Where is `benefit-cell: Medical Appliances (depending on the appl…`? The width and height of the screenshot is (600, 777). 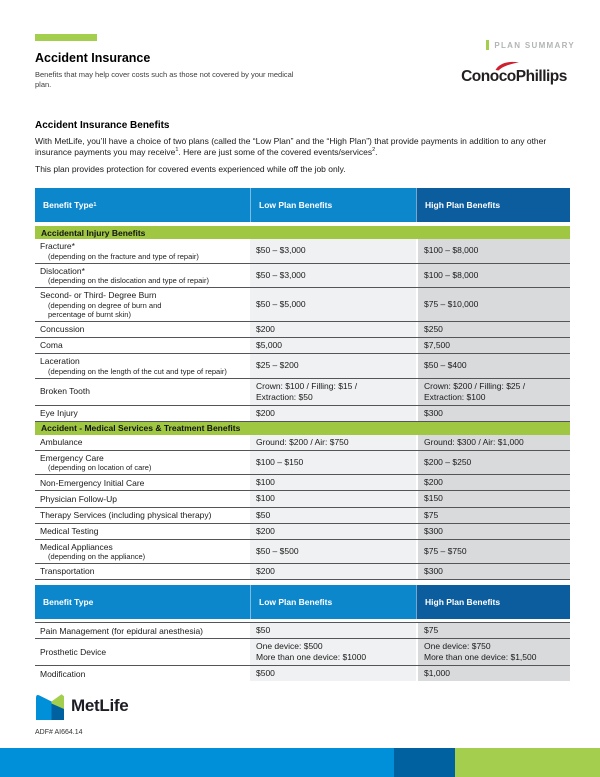 benefit-cell: Medical Appliances (depending on the appl… is located at coordinates (142, 551).